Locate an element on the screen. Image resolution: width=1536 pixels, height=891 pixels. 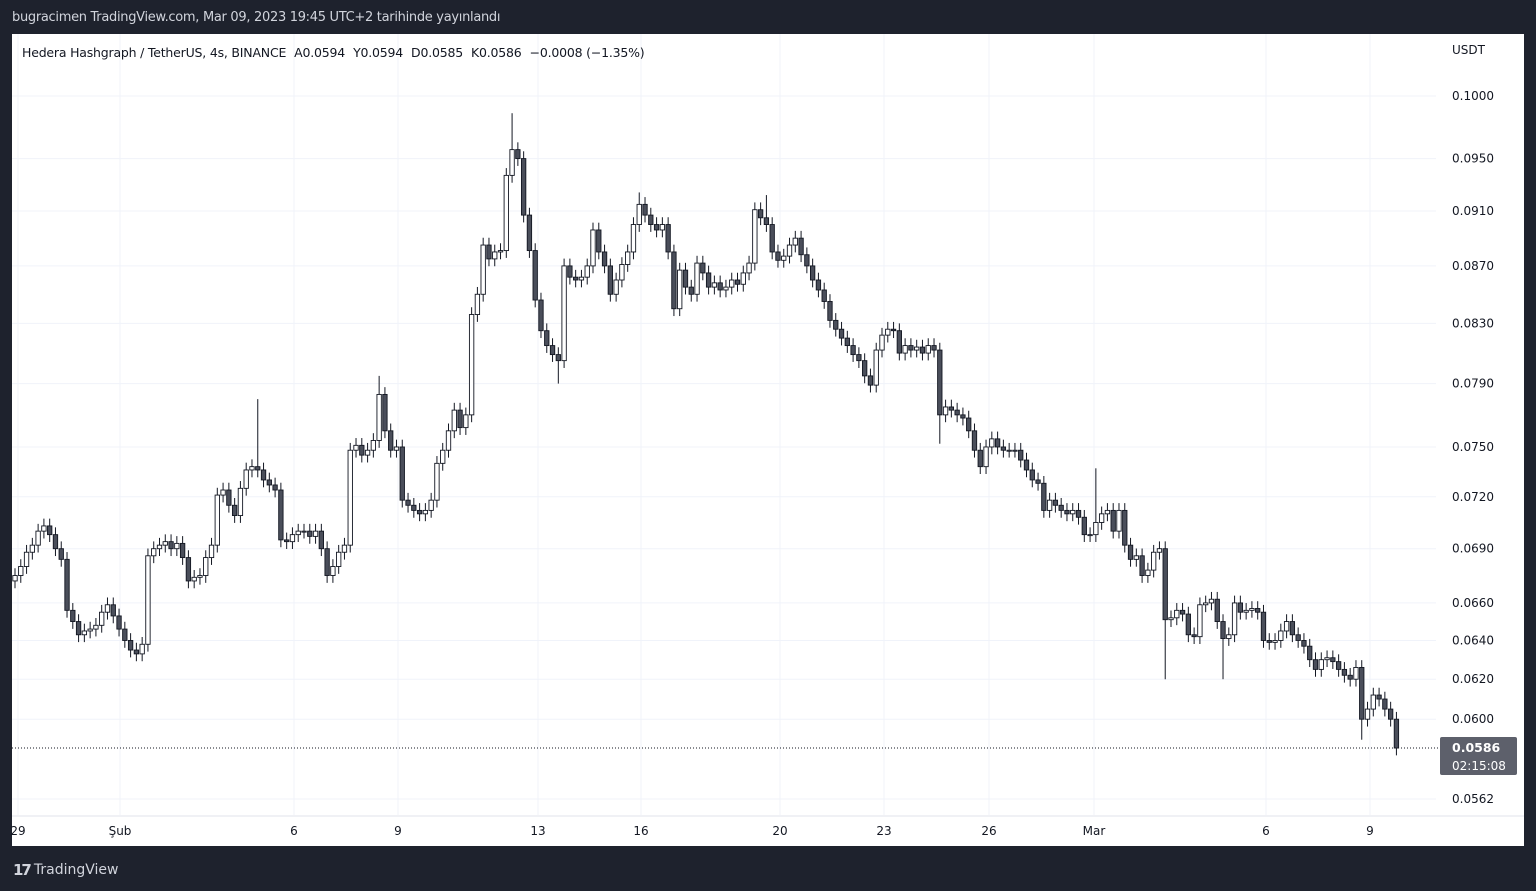
brand-name: TradingView is located at coordinates (76, 870).